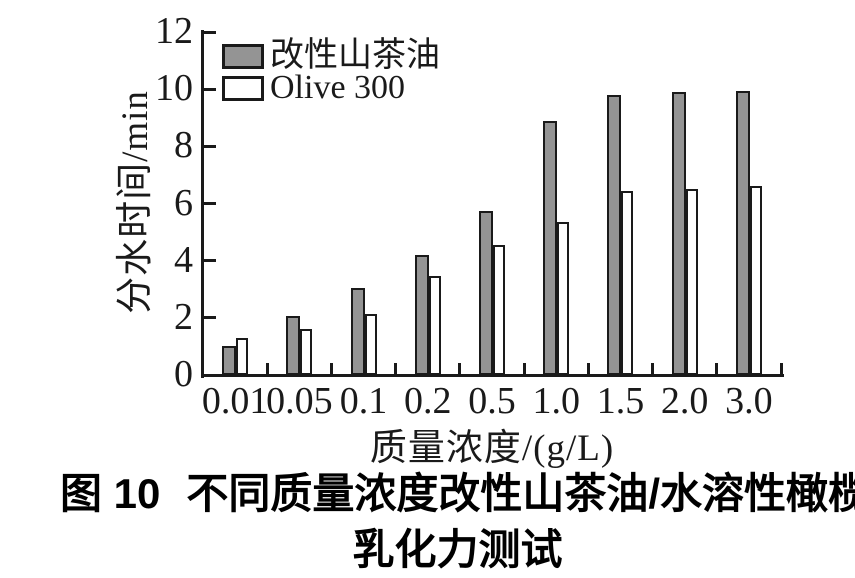  I want to click on bar-white-1.5, so click(627, 283).